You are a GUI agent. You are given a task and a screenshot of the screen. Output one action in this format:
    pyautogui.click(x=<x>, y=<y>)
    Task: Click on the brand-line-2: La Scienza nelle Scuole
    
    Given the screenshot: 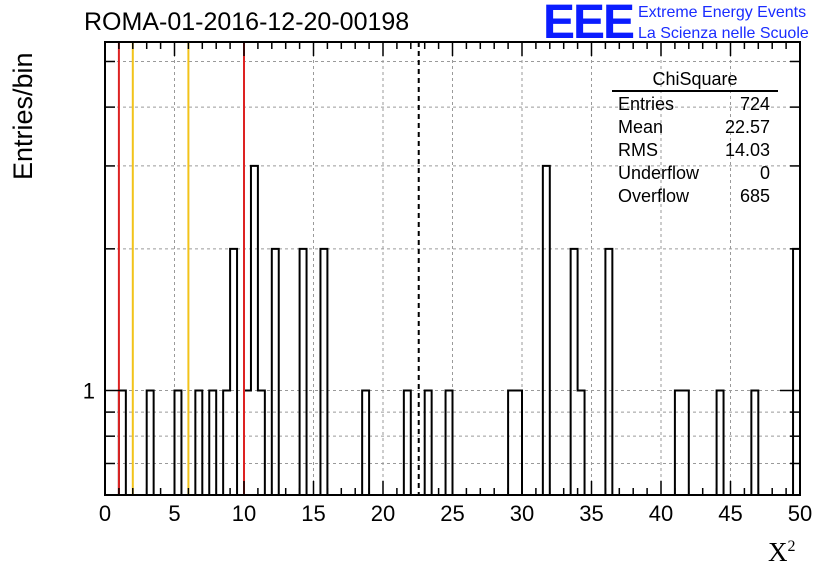 What is the action you would take?
    pyautogui.click(x=723, y=33)
    